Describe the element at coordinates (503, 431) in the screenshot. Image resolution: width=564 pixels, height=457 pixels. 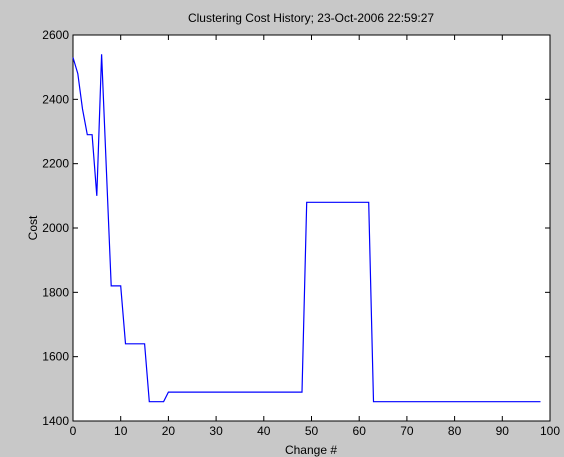
I see `x-tick-label: 90` at that location.